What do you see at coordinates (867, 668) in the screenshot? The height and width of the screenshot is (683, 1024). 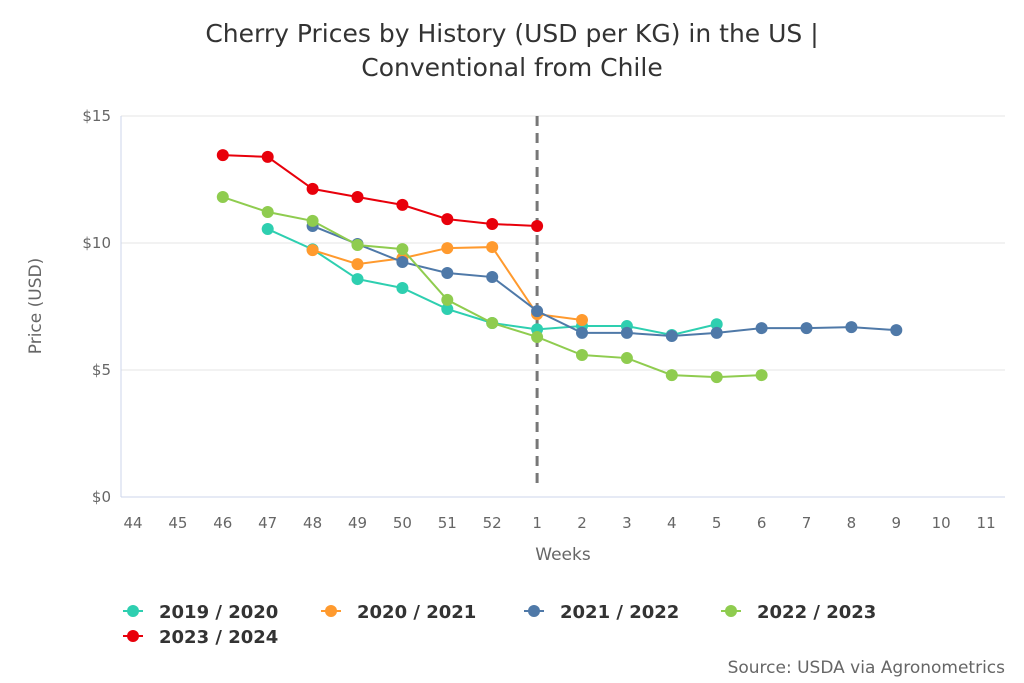 I see `source-note: Source: USDA via Agronometrics` at bounding box center [867, 668].